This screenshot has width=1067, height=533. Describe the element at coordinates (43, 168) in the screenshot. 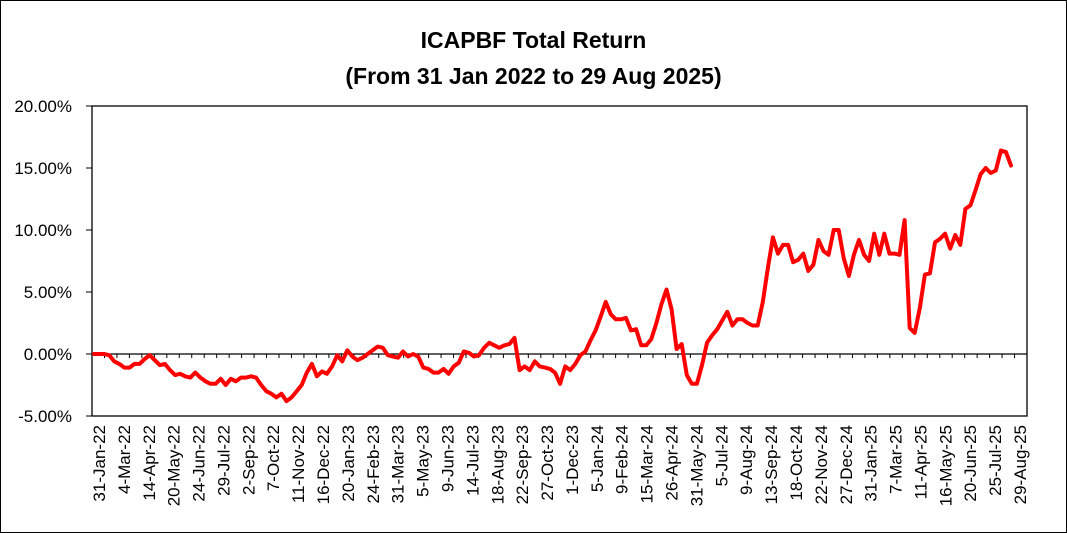

I see `y-tick-label: 15.00%` at that location.